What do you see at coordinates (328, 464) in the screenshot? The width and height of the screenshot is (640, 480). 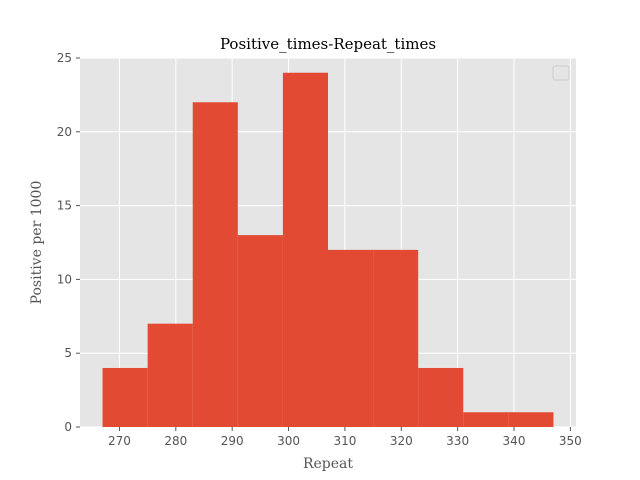 I see `x-axis-label: Repeat` at bounding box center [328, 464].